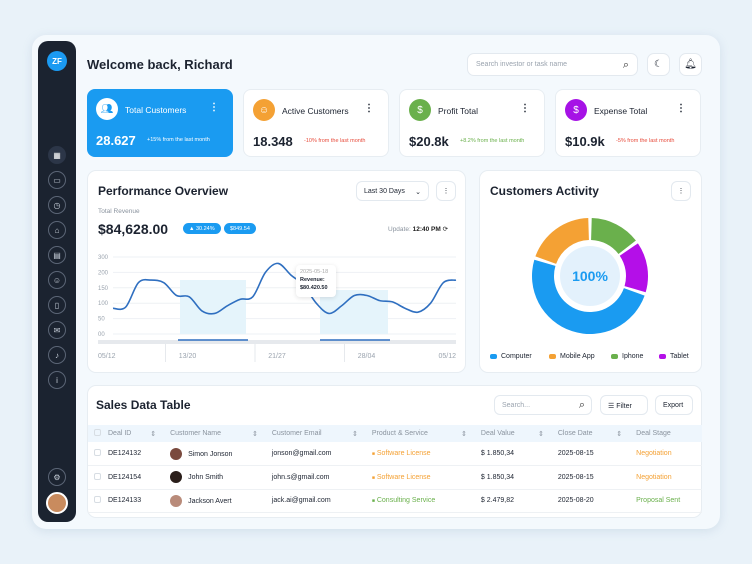 The height and width of the screenshot is (564, 752). I want to click on x-tick-label: 13/20, so click(188, 356).